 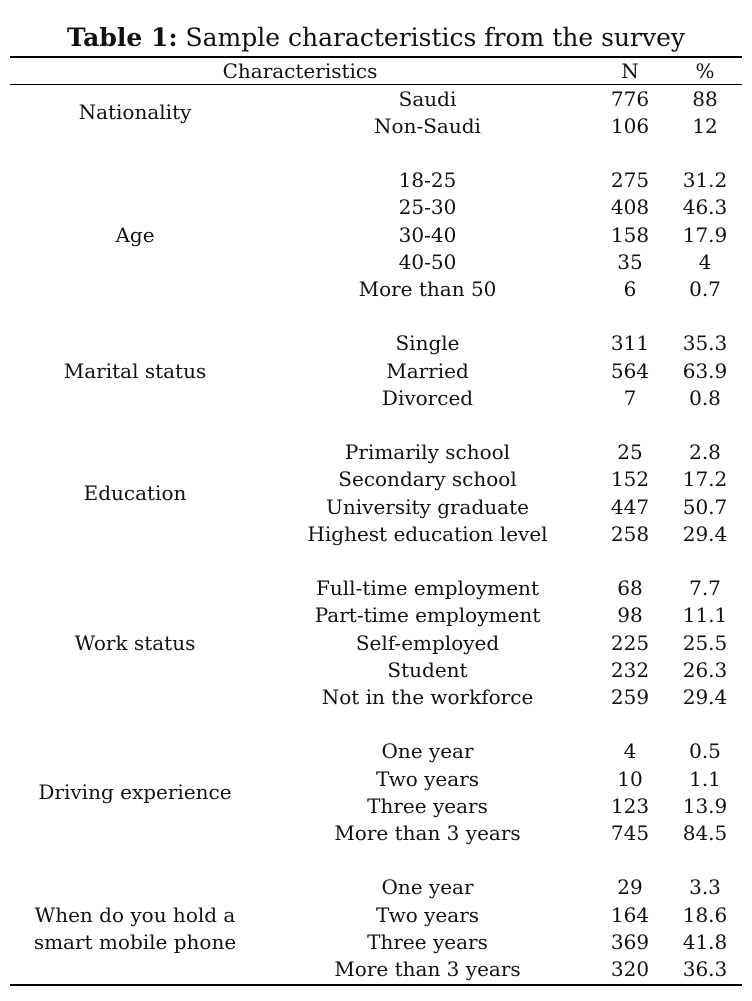 I want to click on row-percent: 3.3, so click(x=705, y=887).